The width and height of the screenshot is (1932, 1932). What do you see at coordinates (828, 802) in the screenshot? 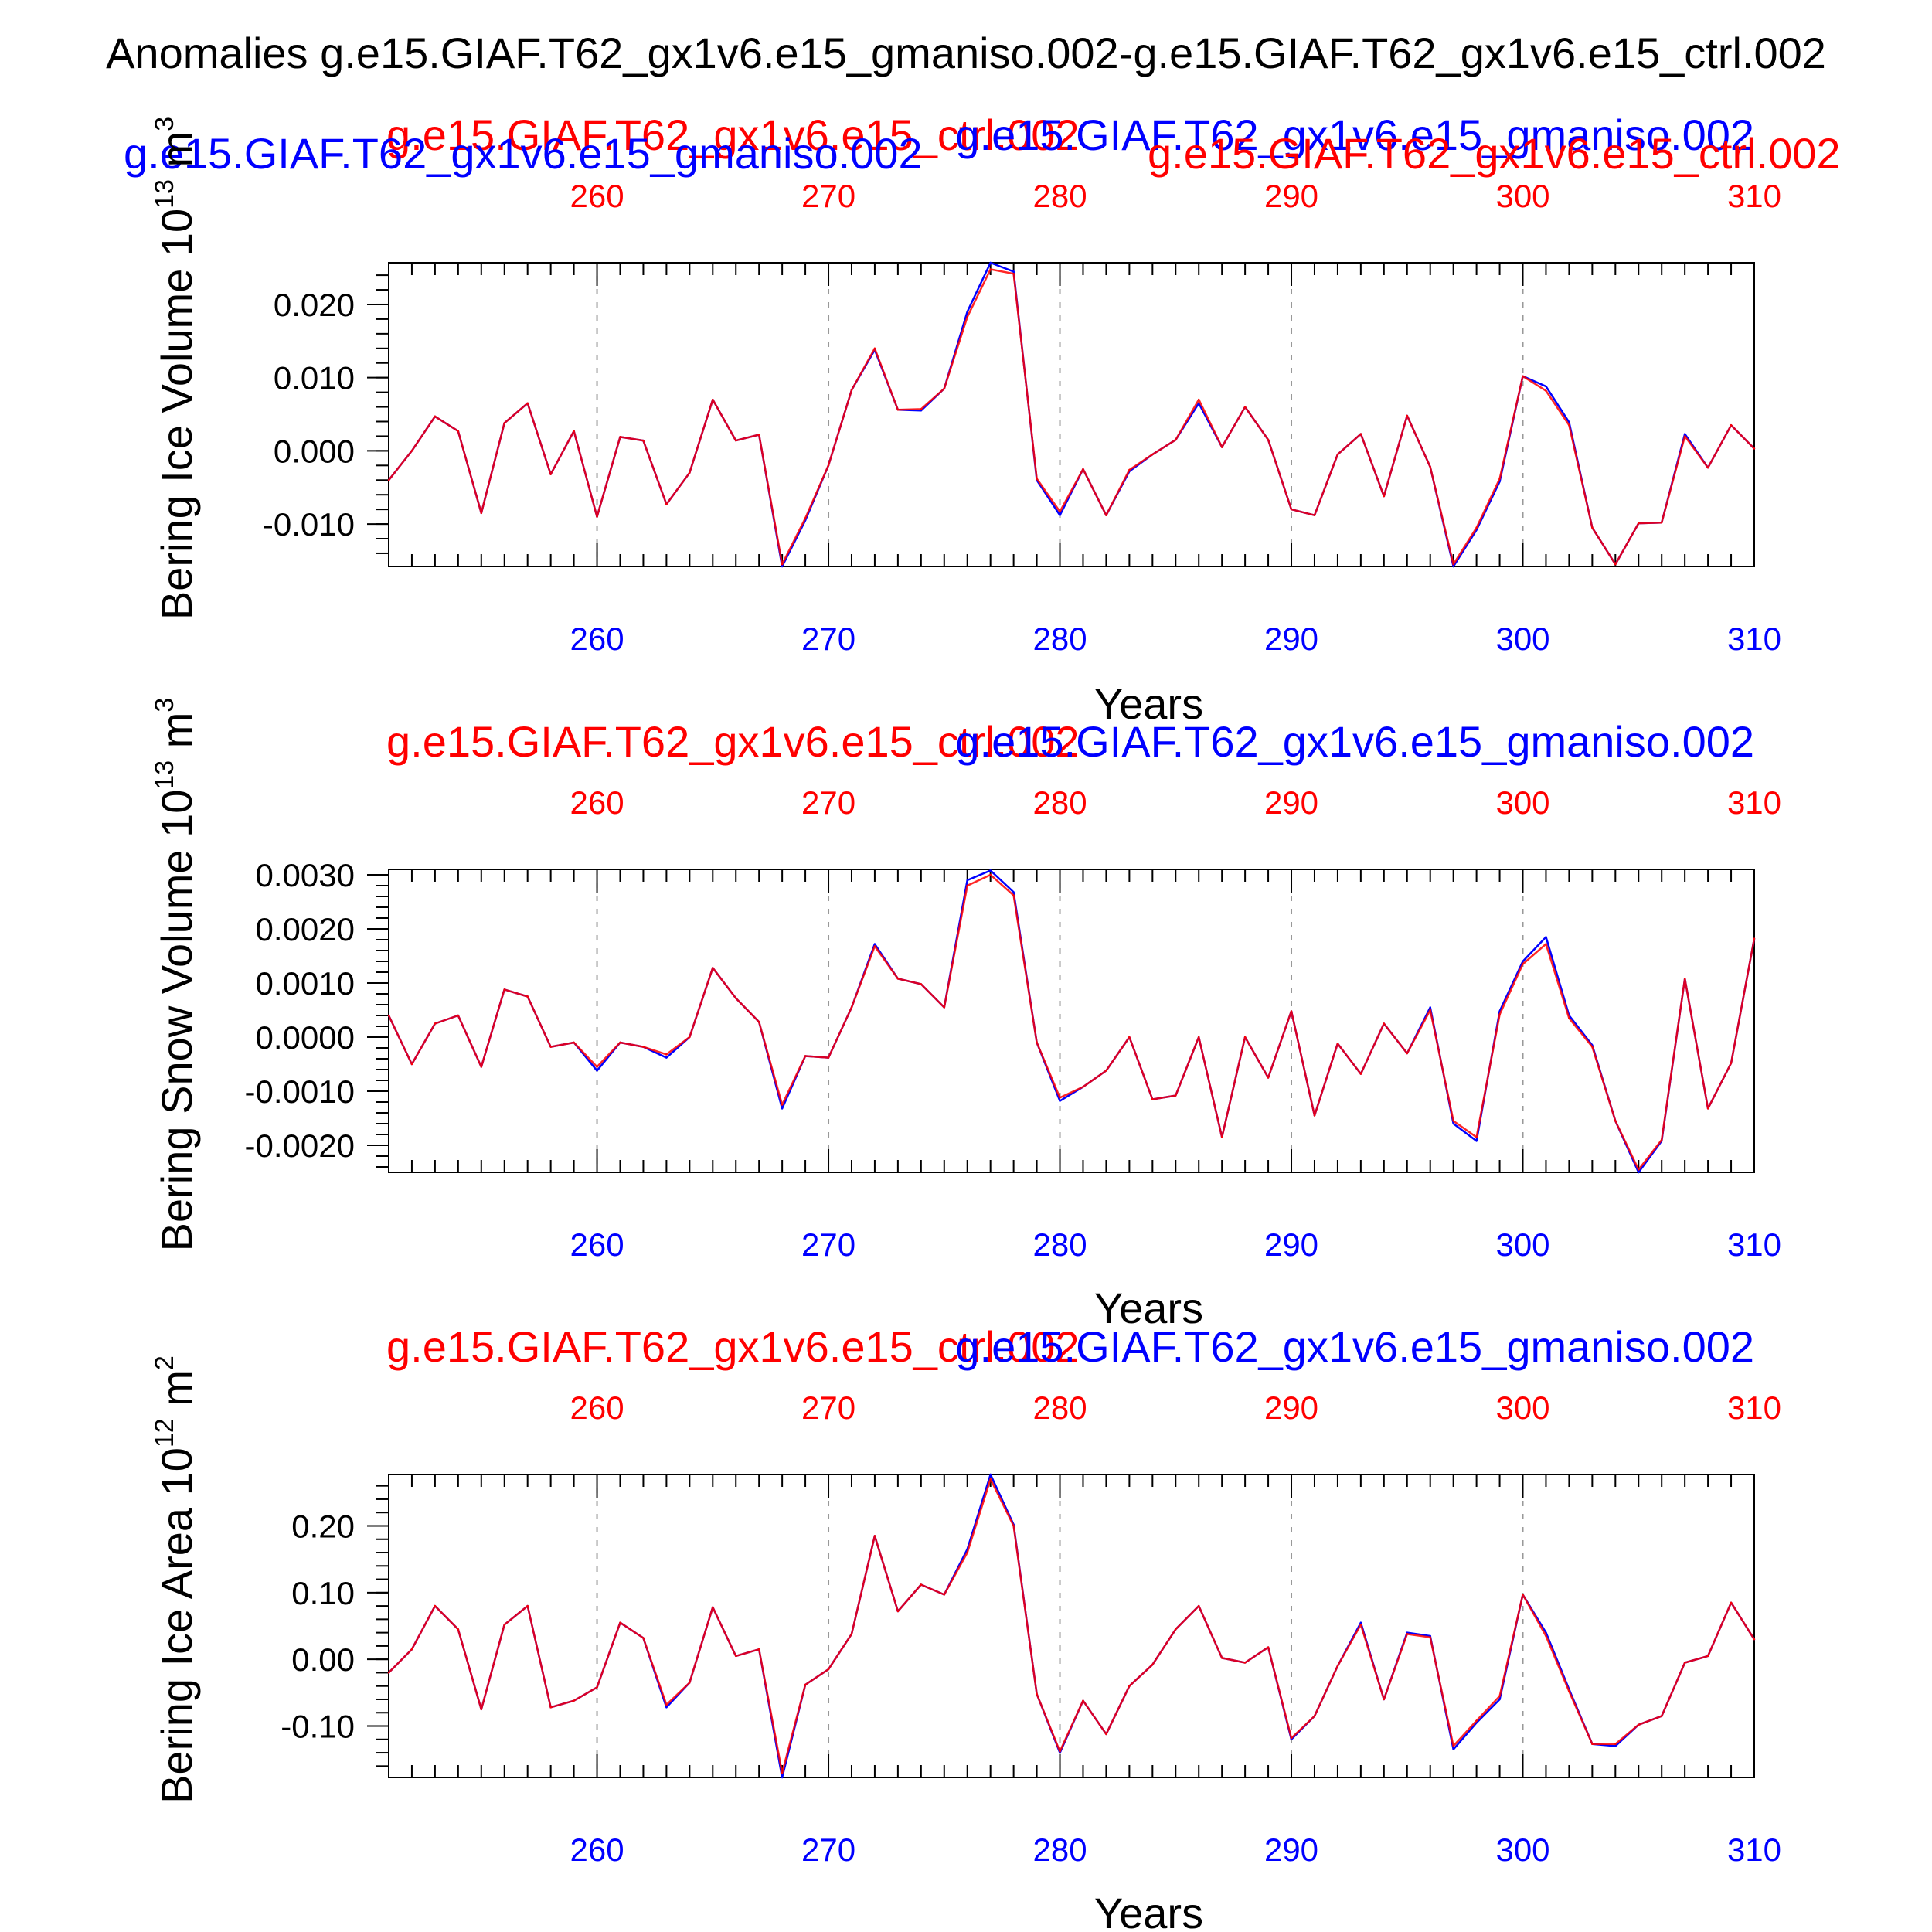
I see `x-tick-label-top: 270` at bounding box center [828, 802].